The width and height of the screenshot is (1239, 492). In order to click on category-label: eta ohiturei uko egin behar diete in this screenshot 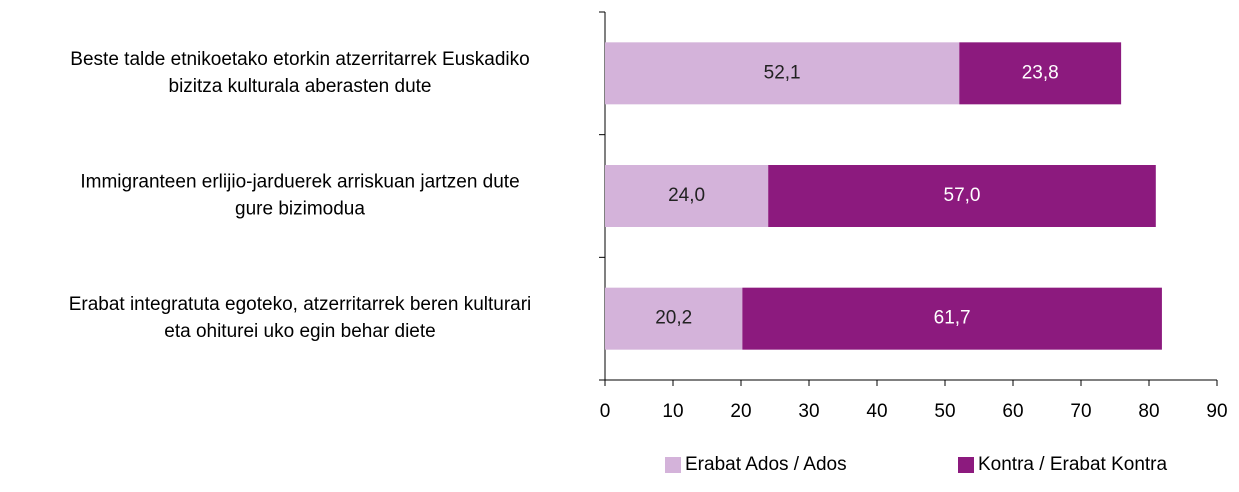, I will do `click(299, 331)`.